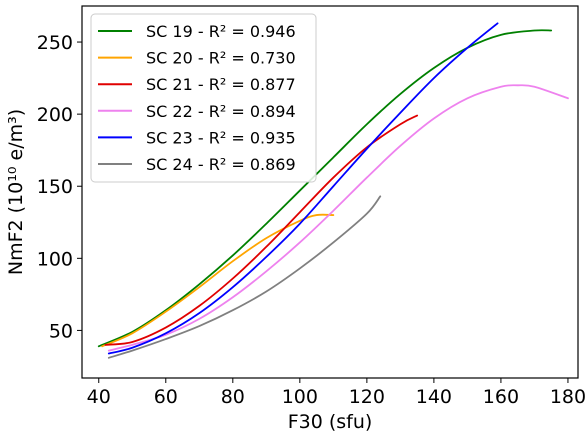 Image resolution: width=586 pixels, height=438 pixels. What do you see at coordinates (221, 31) in the screenshot?
I see `legend-label-1: SC 19 - R² = 0.946` at bounding box center [221, 31].